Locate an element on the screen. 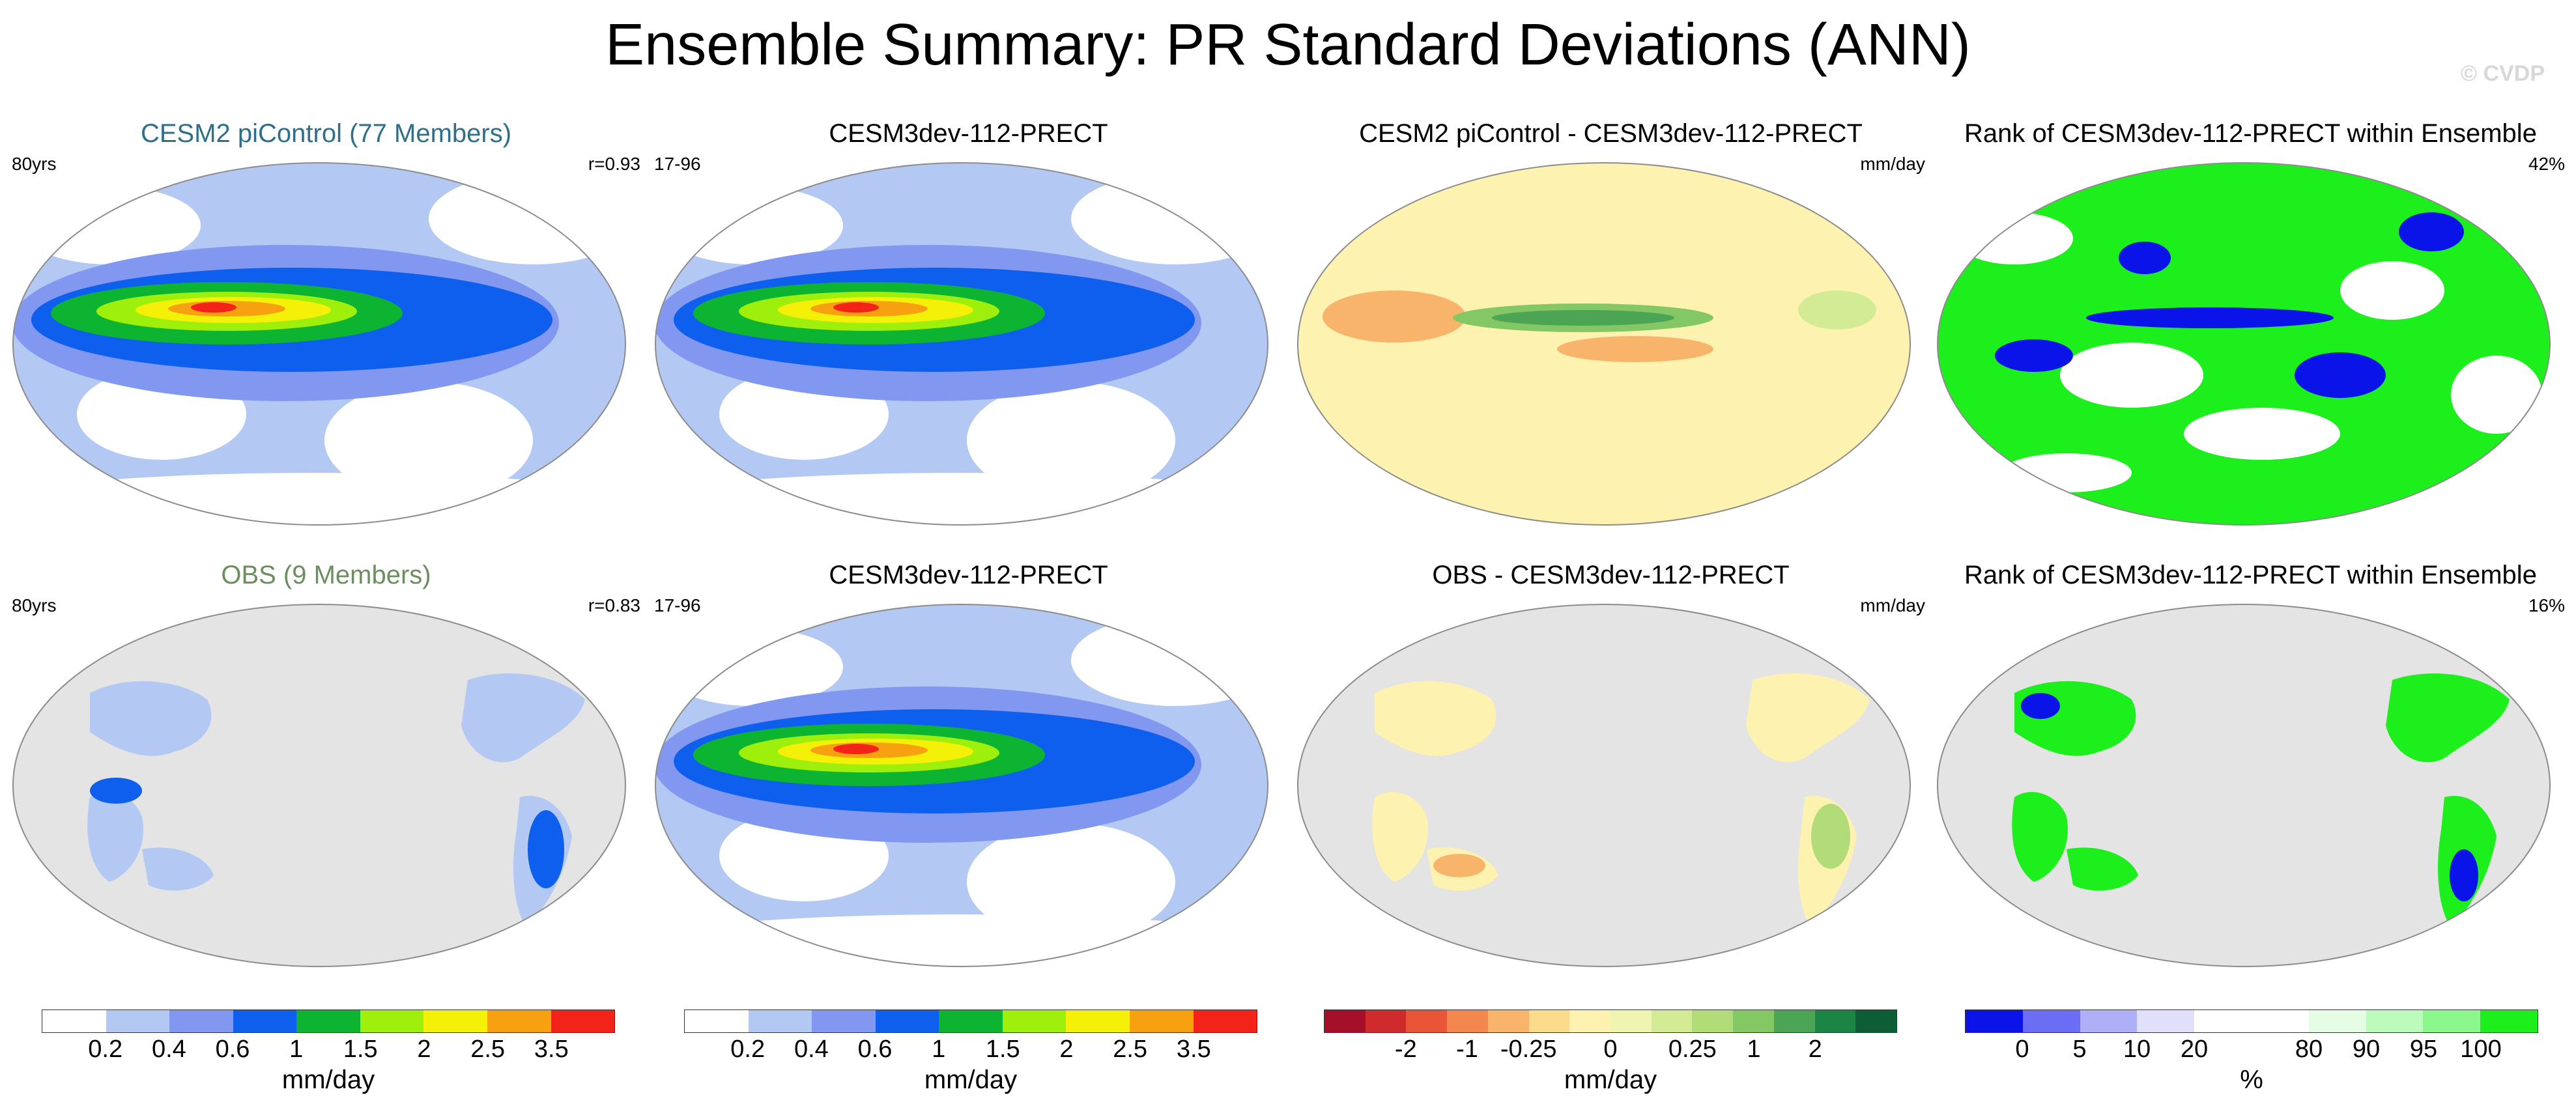 This screenshot has height=1115, width=2576. panel-r2-c2: CESM3dev-112-PRECT 17-96 is located at coordinates (968, 768).